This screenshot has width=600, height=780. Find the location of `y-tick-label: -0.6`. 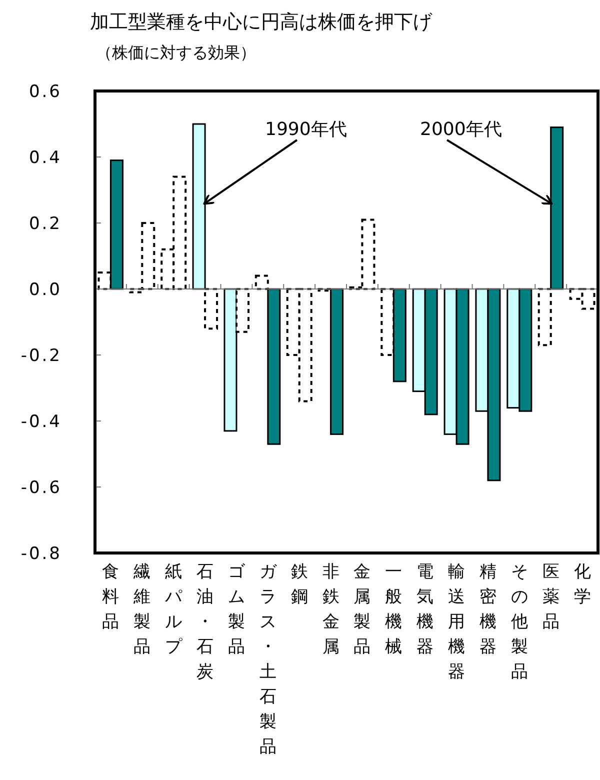

y-tick-label: -0.6 is located at coordinates (41, 488).